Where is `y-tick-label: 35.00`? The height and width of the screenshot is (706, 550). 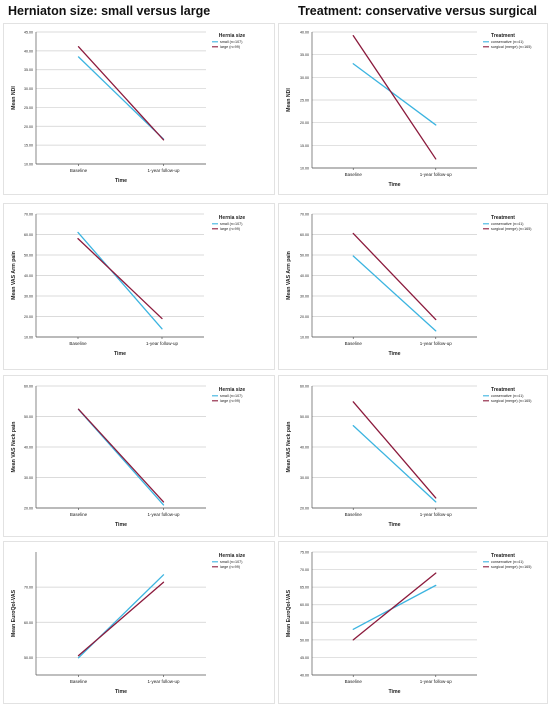 y-tick-label: 35.00 is located at coordinates (304, 55).